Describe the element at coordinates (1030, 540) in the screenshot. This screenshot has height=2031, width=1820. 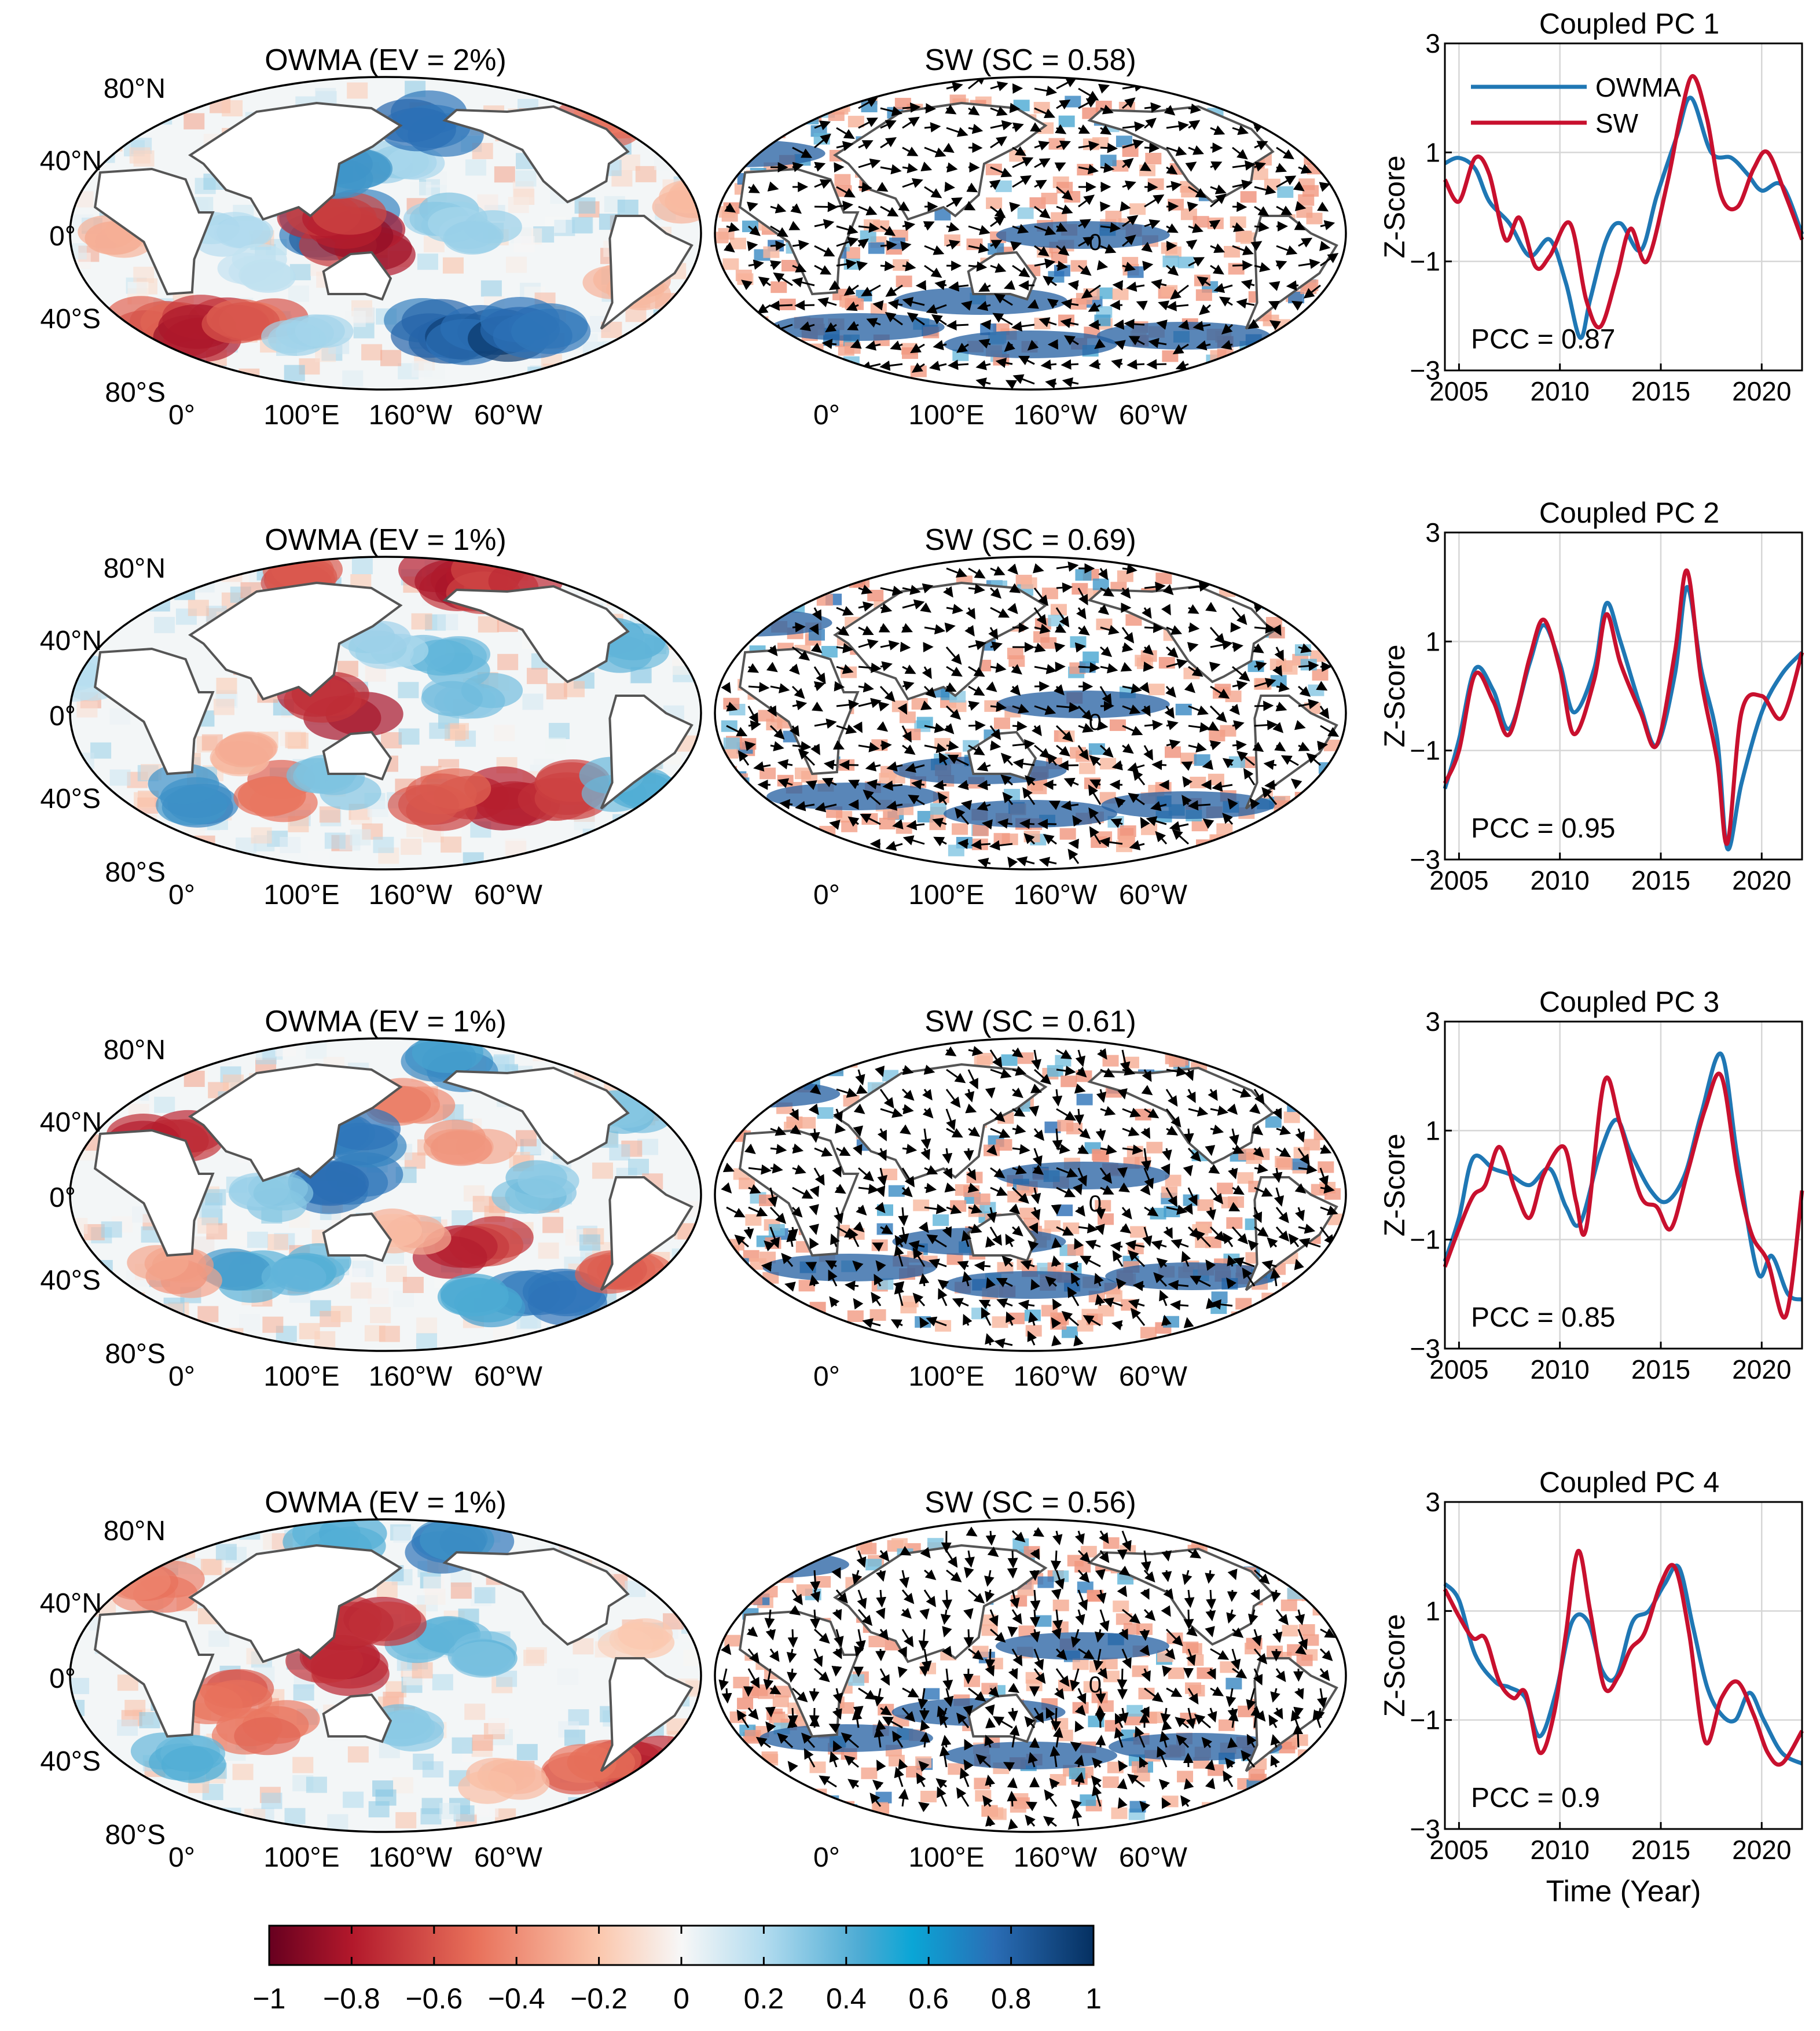
I see `sw-title: SW (SC = 0.69)` at that location.